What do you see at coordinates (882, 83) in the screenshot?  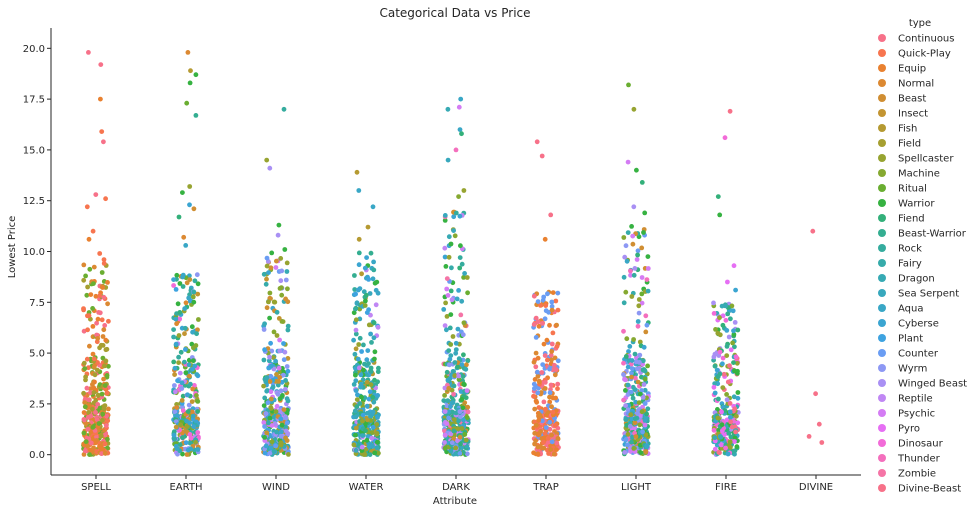 I see `legend-marker` at bounding box center [882, 83].